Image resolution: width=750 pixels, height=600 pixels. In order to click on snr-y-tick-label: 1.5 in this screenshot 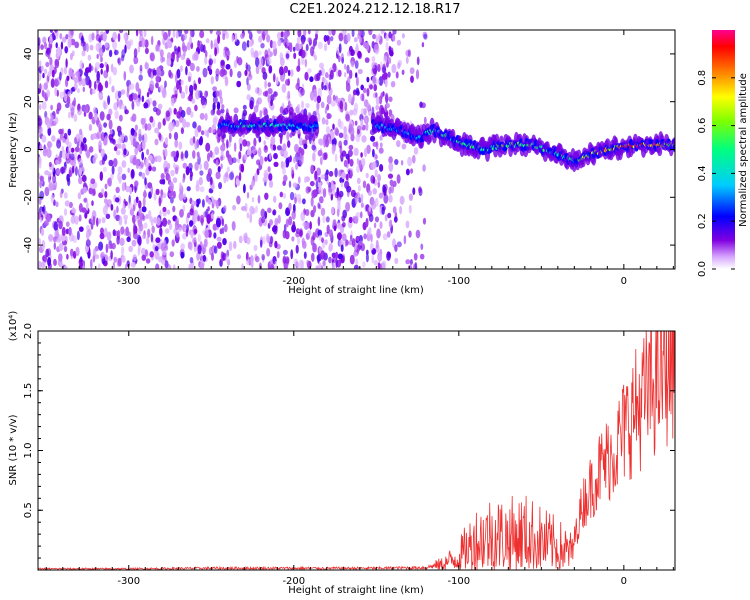, I will do `click(28, 391)`.